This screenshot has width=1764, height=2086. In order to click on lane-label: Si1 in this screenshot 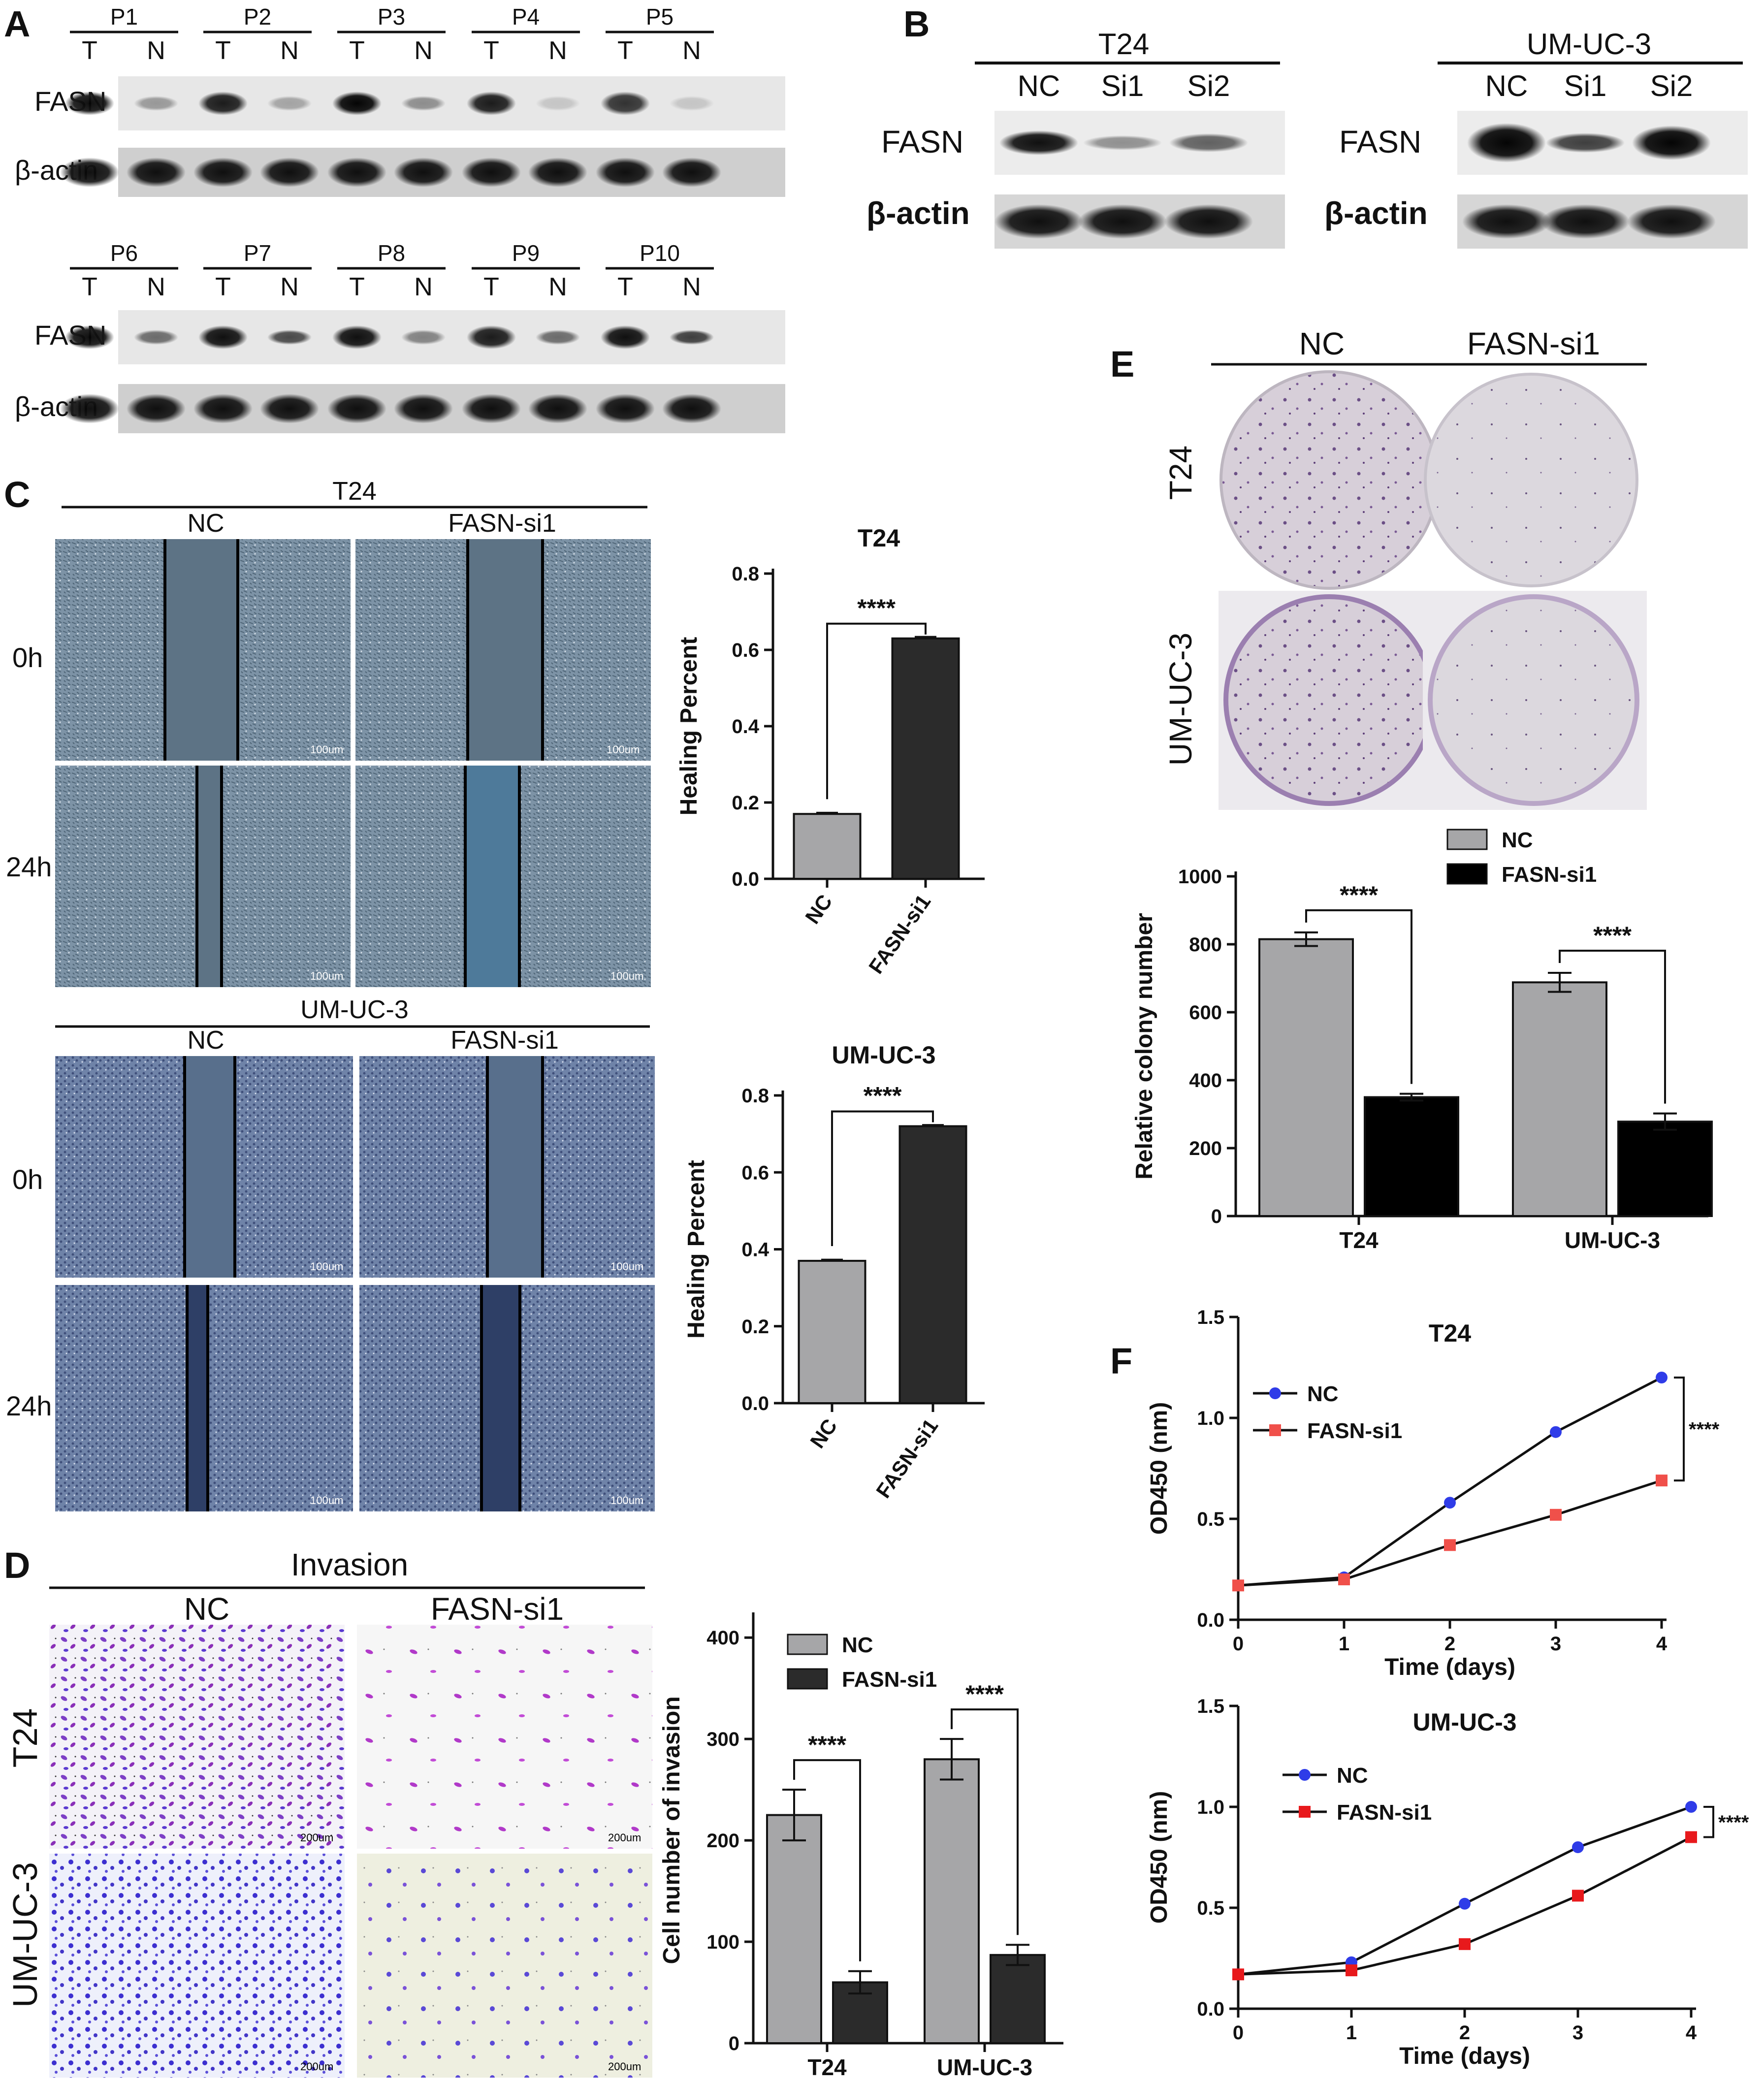, I will do `click(1585, 85)`.